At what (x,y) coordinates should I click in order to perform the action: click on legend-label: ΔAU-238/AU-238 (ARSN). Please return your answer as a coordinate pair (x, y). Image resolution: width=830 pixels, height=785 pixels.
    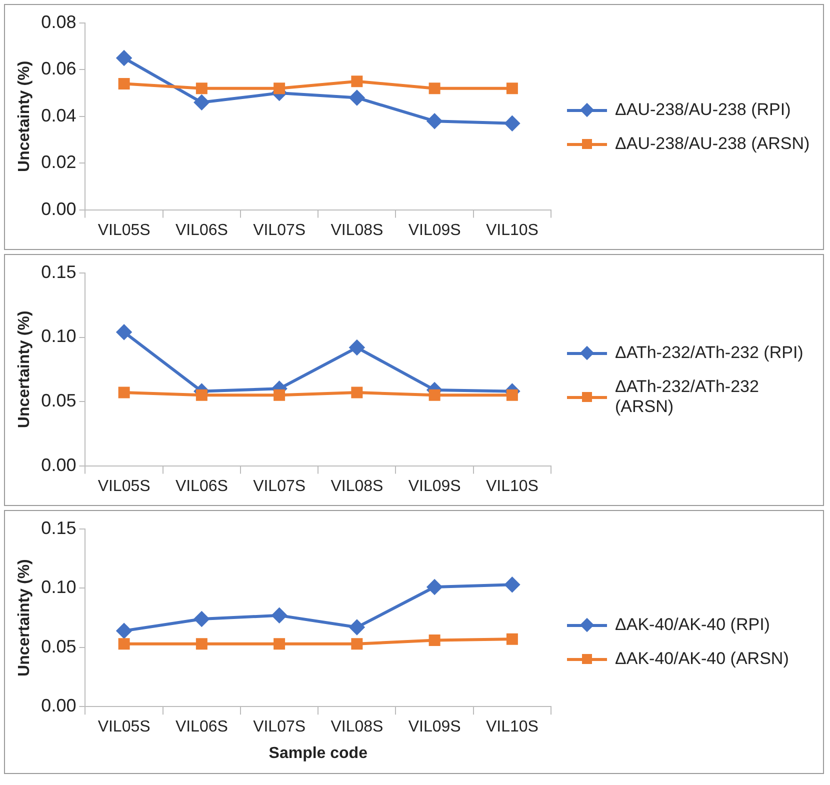
    Looking at the image, I should click on (712, 144).